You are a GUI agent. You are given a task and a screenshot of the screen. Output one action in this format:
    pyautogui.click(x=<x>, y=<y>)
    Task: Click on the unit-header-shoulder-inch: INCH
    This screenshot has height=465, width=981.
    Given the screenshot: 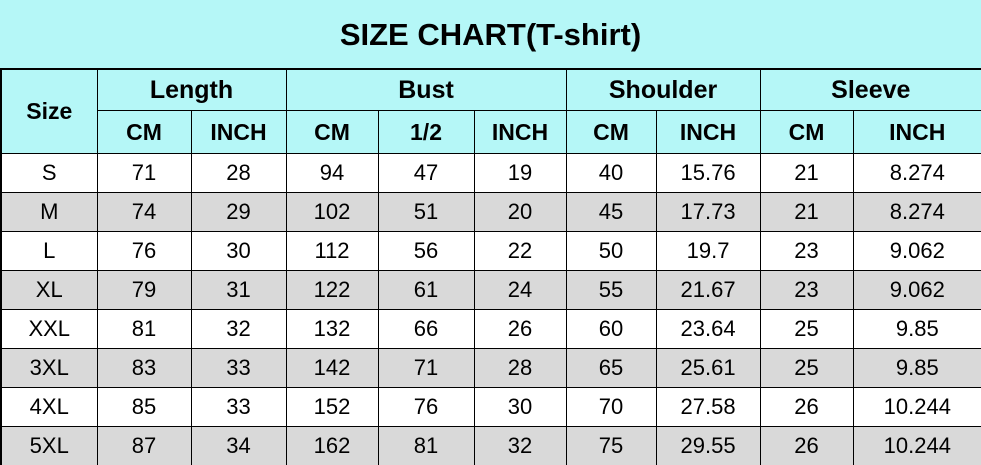 What is the action you would take?
    pyautogui.click(x=708, y=132)
    